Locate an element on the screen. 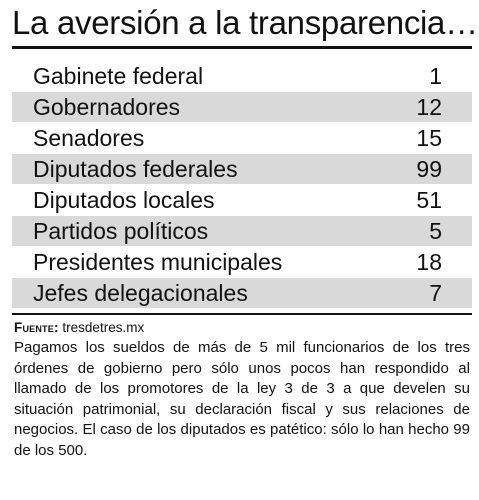 The height and width of the screenshot is (500, 479). row-value: 12 is located at coordinates (429, 107).